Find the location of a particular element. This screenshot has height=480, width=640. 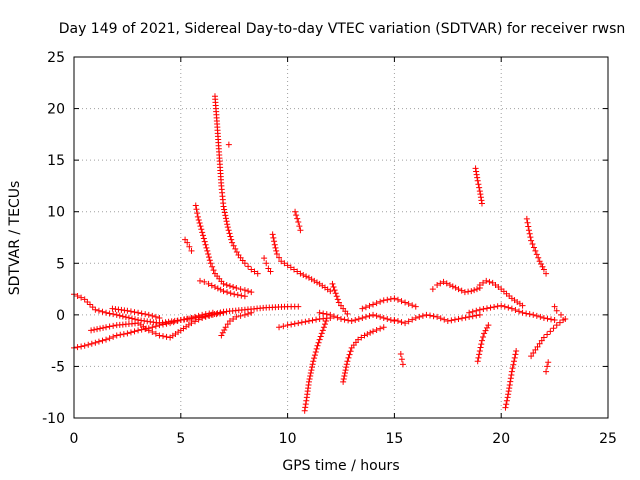

x-tick-label: 15 is located at coordinates (394, 439).